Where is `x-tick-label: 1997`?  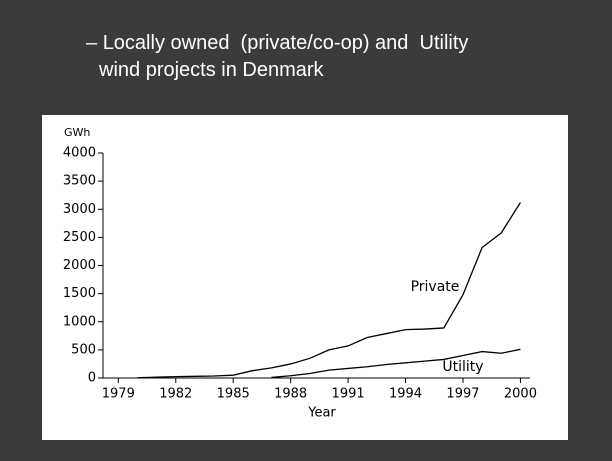 x-tick-label: 1997 is located at coordinates (462, 394).